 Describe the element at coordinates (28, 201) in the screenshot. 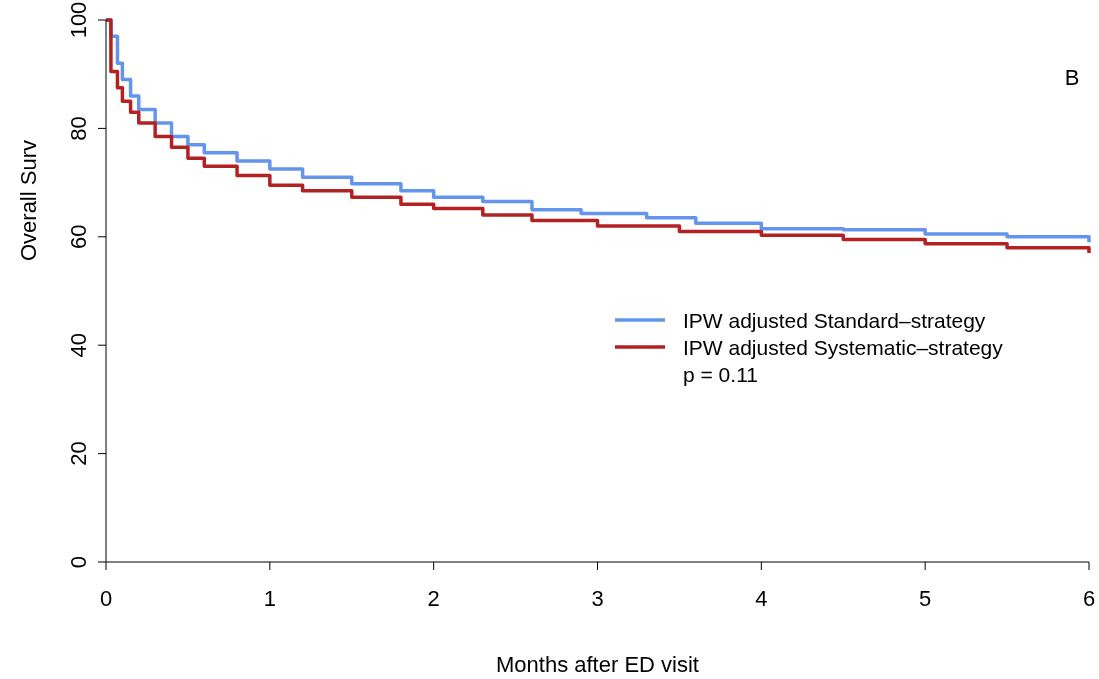

I see `y-axis-title: Overall Surv` at that location.